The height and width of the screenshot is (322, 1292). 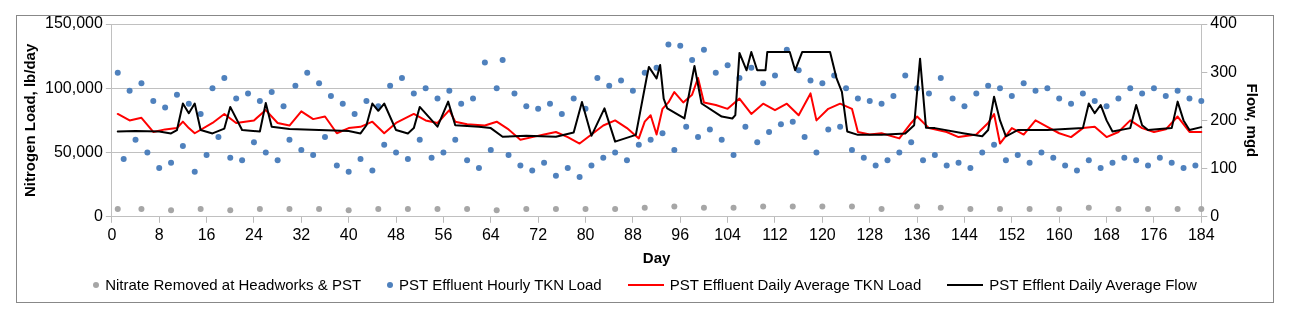 What do you see at coordinates (301, 234) in the screenshot?
I see `x-tick-label: 32` at bounding box center [301, 234].